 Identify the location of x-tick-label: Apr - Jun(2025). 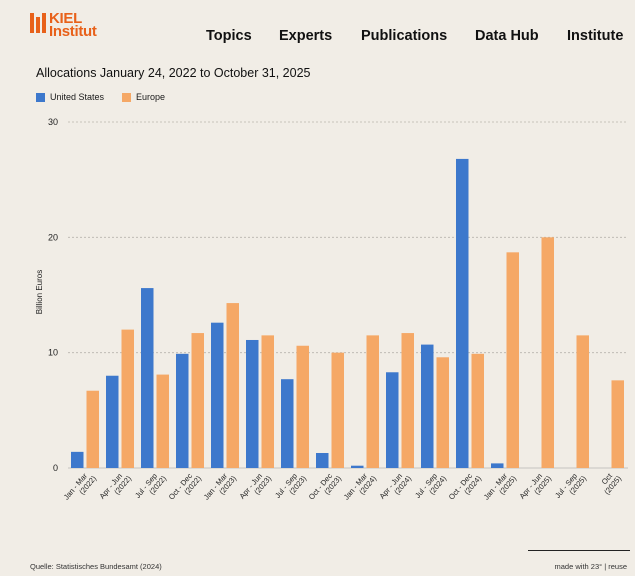
(536, 487).